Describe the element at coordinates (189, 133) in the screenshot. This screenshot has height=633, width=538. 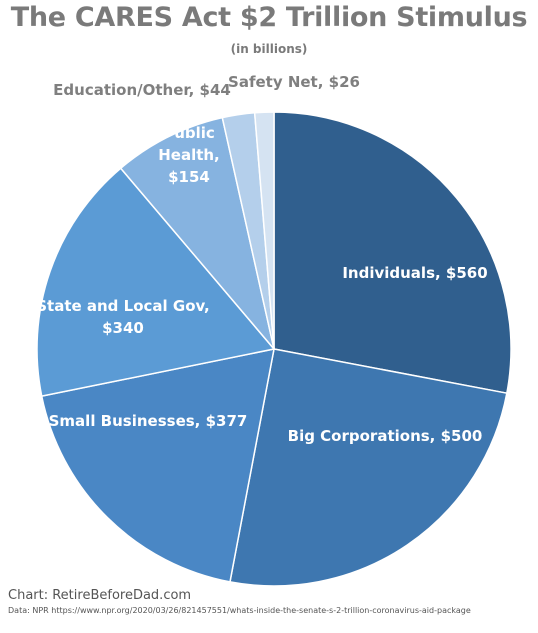
I see `slice-label-line: Public` at that location.